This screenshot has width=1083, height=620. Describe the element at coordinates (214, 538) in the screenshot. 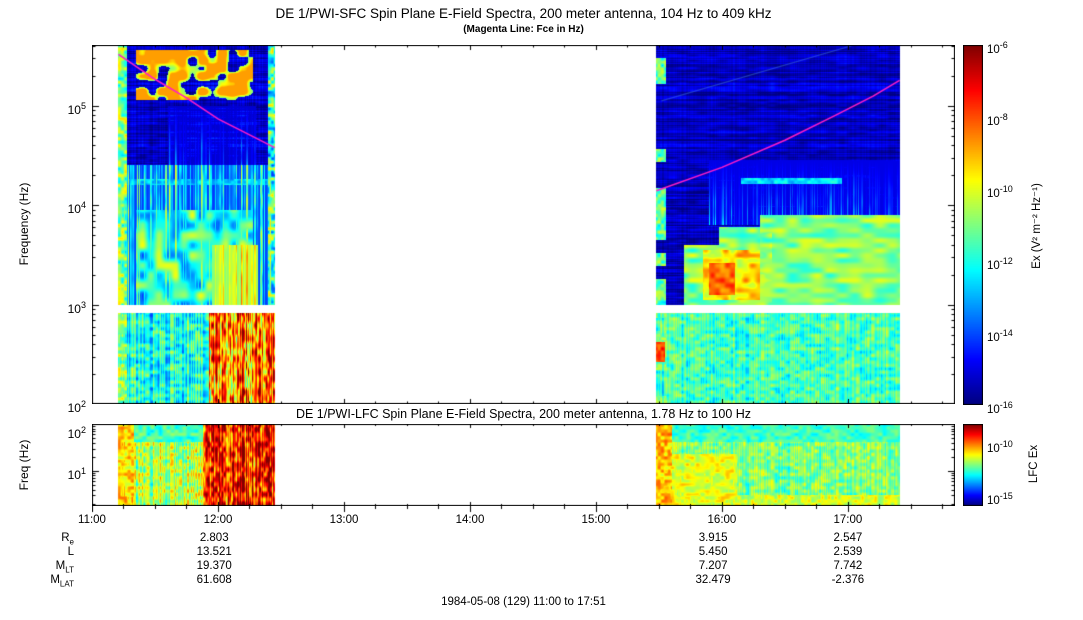

I see `ephemeris-value: 2.803` at that location.